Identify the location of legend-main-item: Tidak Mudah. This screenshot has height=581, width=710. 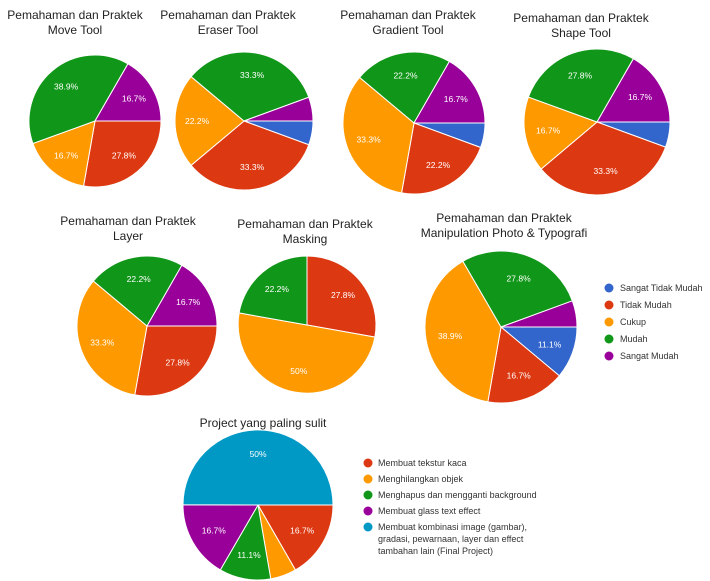
(638, 305).